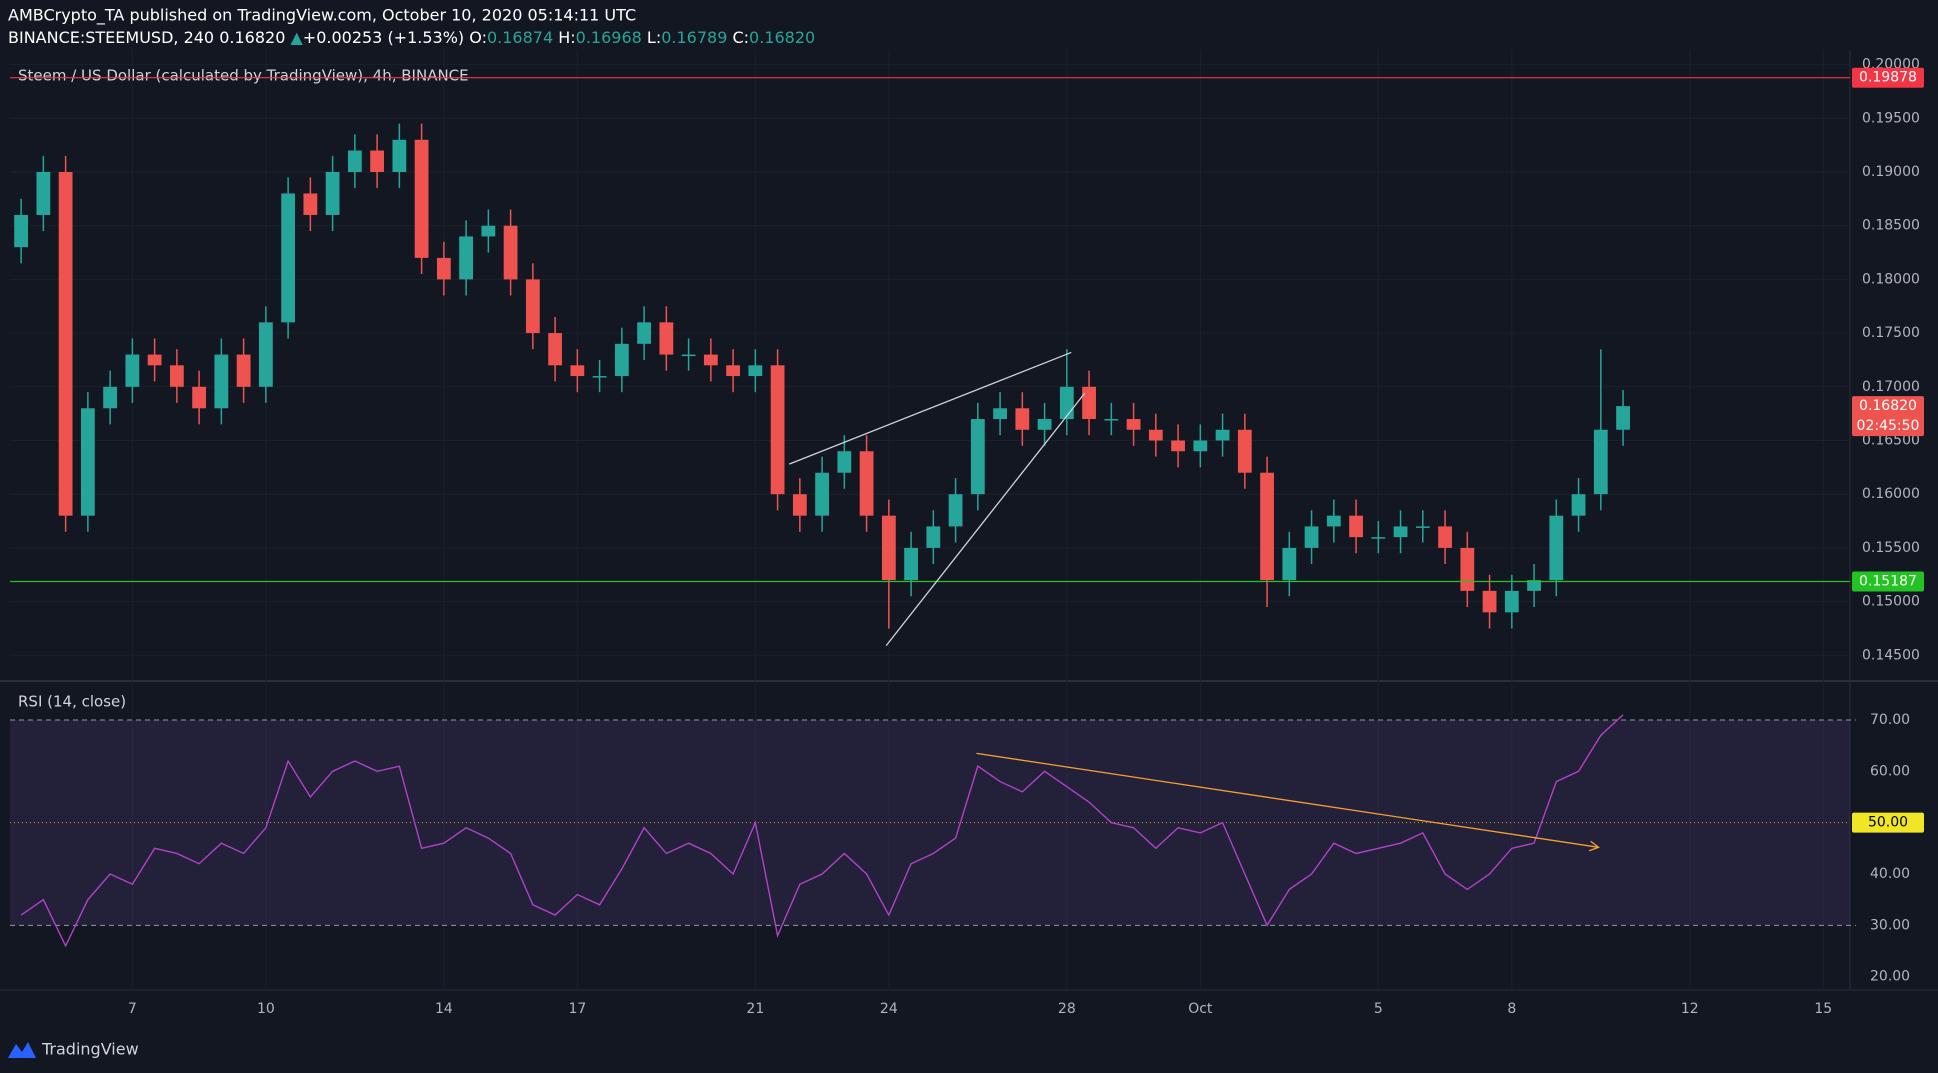 The height and width of the screenshot is (1073, 1938). I want to click on h-label: H:, so click(566, 37).